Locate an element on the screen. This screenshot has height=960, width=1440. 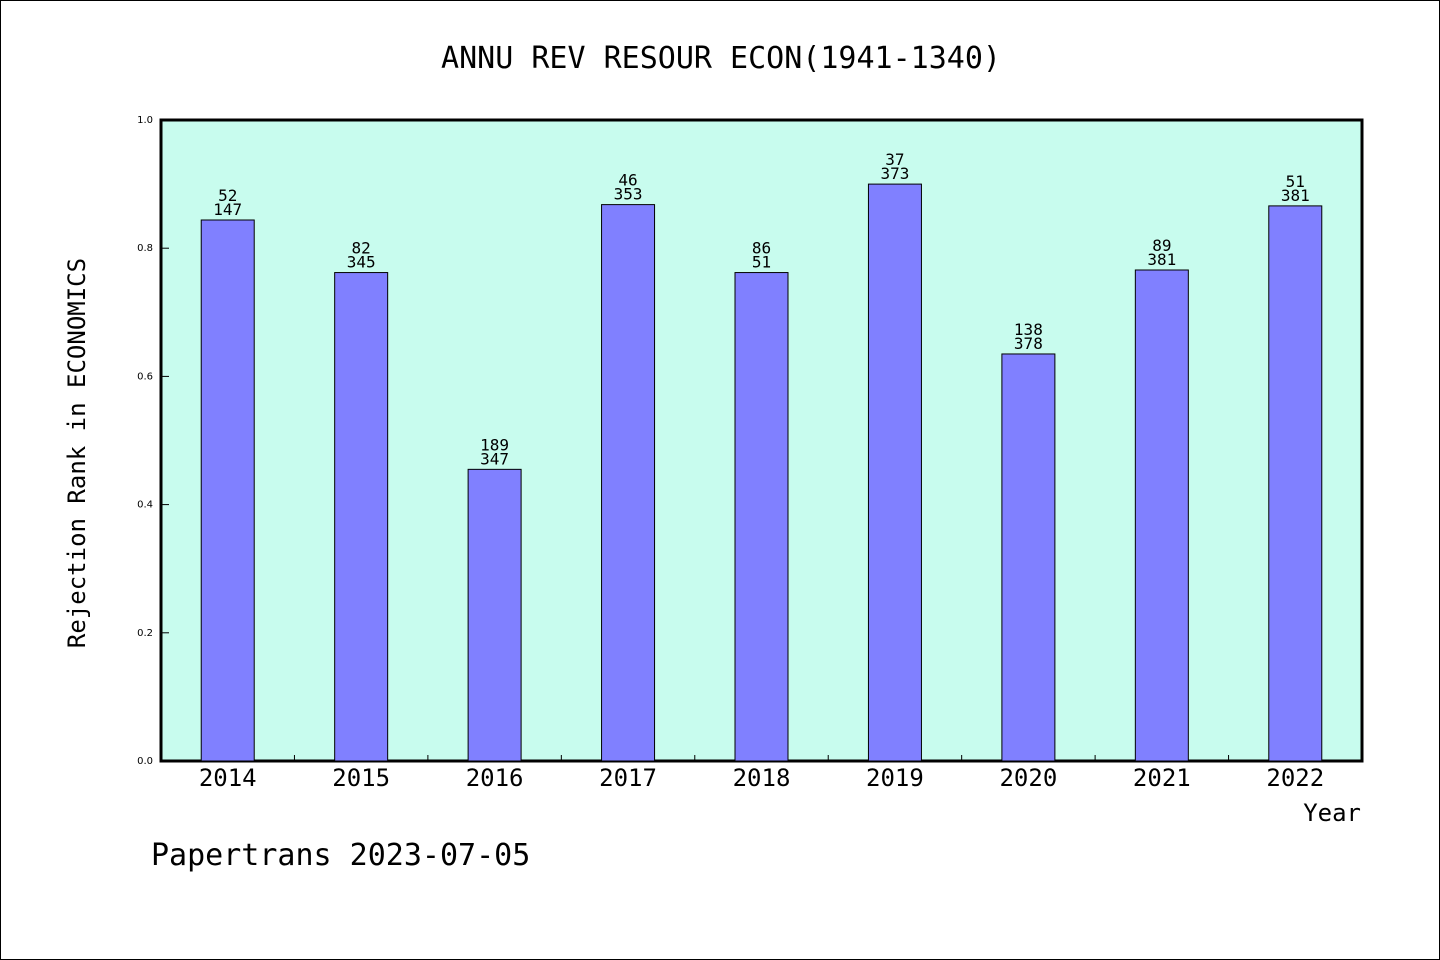
y-tick-label: 0.4 is located at coordinates (145, 505).